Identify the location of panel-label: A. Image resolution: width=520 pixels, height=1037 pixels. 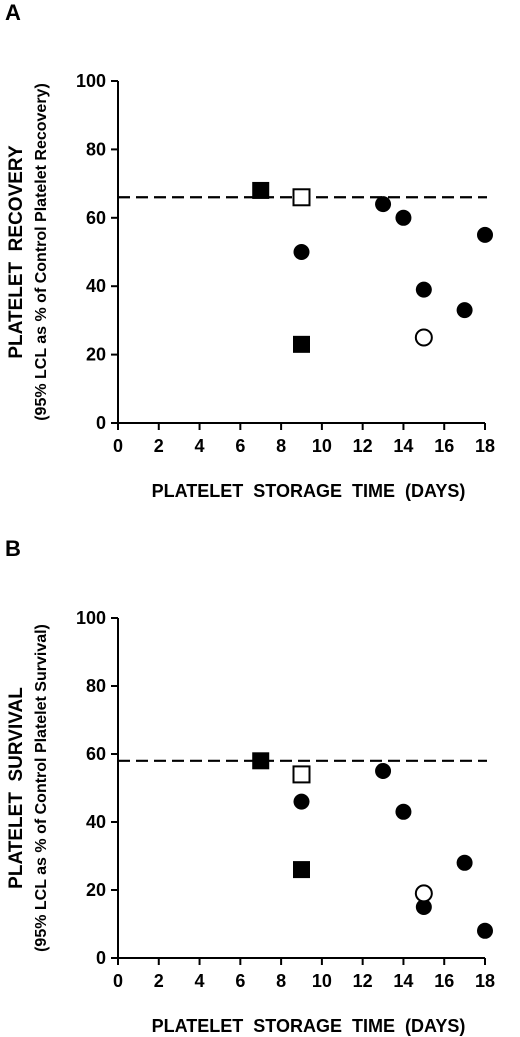
(13, 12).